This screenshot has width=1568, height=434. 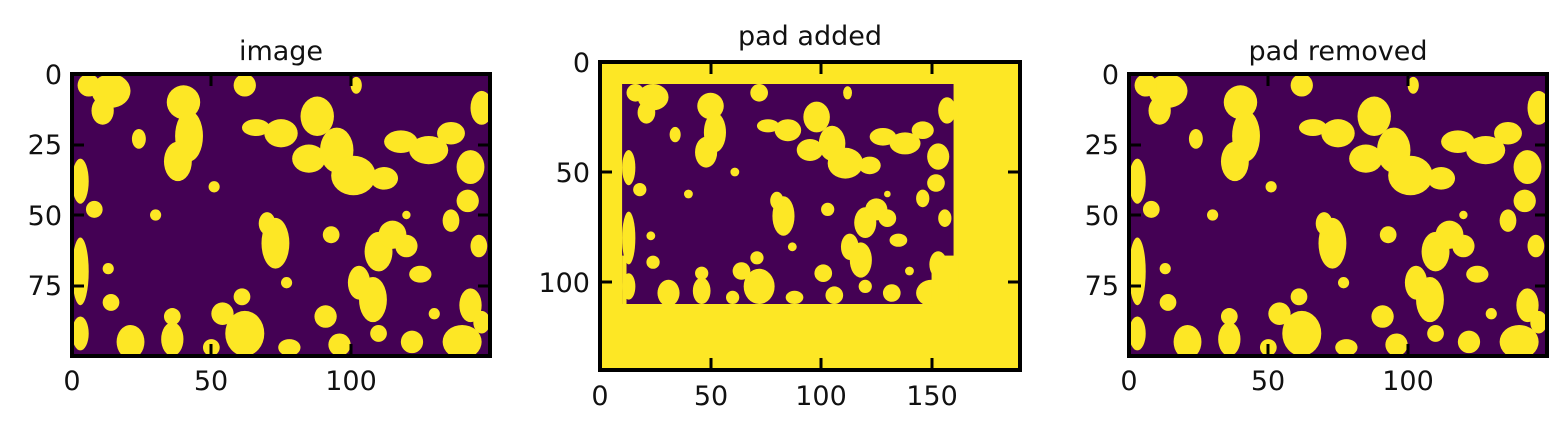 What do you see at coordinates (810, 36) in the screenshot?
I see `panel-title-pad-added: pad added` at bounding box center [810, 36].